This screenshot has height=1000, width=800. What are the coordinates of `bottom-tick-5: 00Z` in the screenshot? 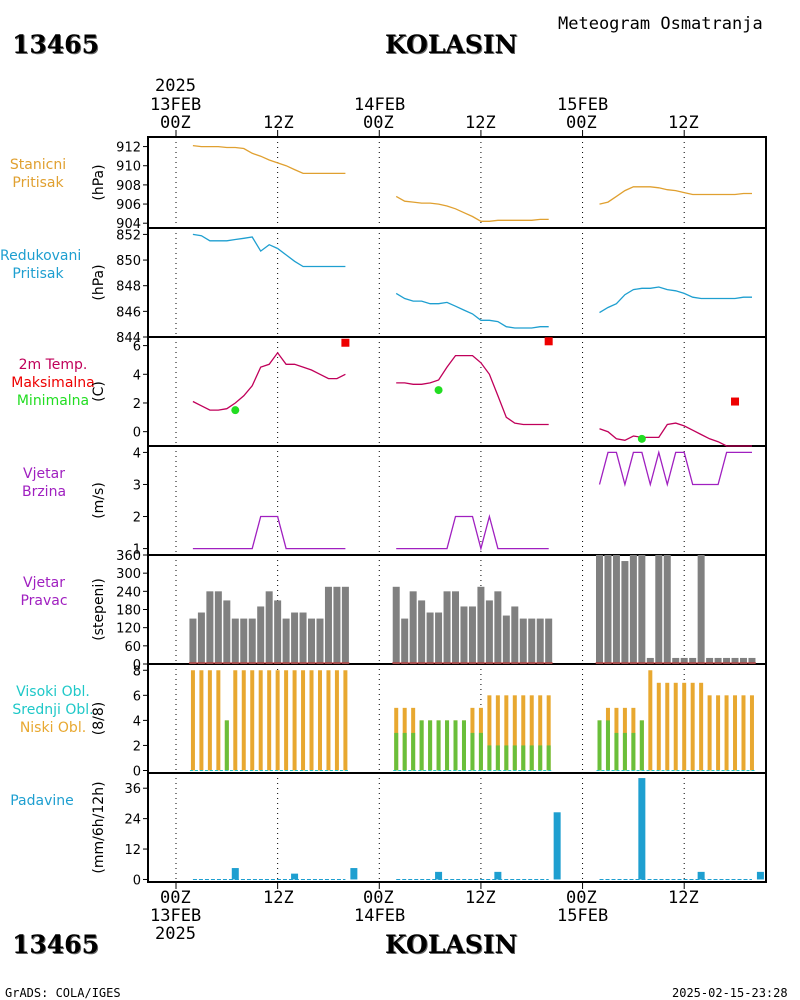 It's located at (581, 898).